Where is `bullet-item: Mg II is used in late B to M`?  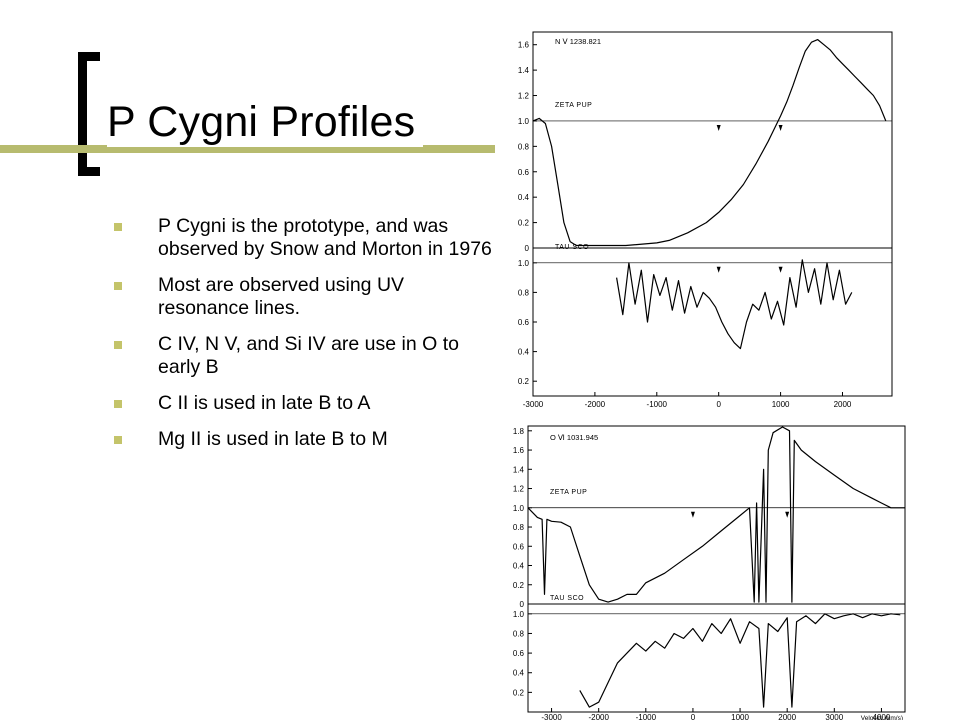
bullet-item: Mg II is used in late B to M is located at coordinates (304, 439).